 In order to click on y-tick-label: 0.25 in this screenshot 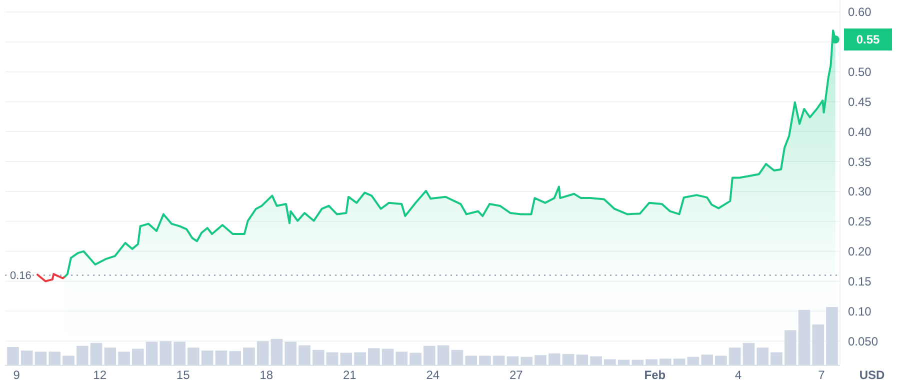, I will do `click(860, 221)`.